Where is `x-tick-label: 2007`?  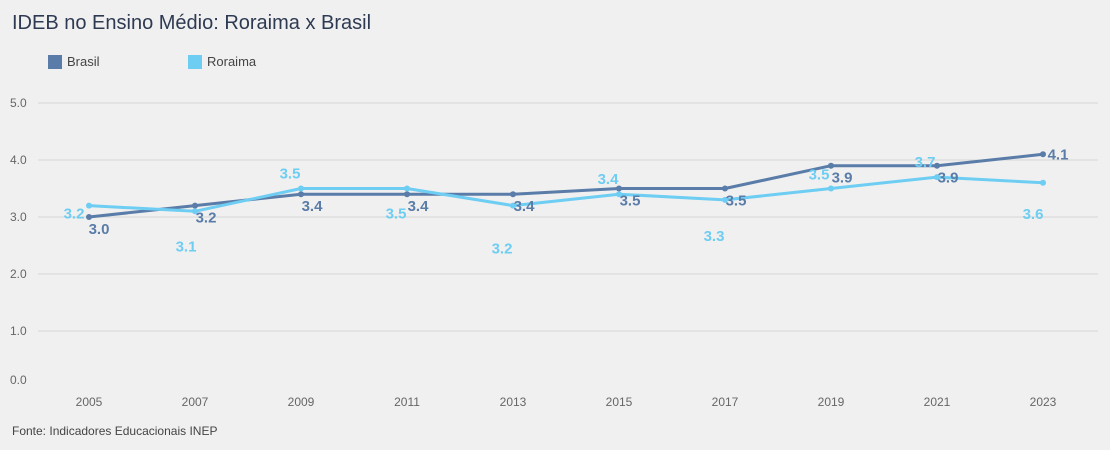
x-tick-label: 2007 is located at coordinates (195, 402).